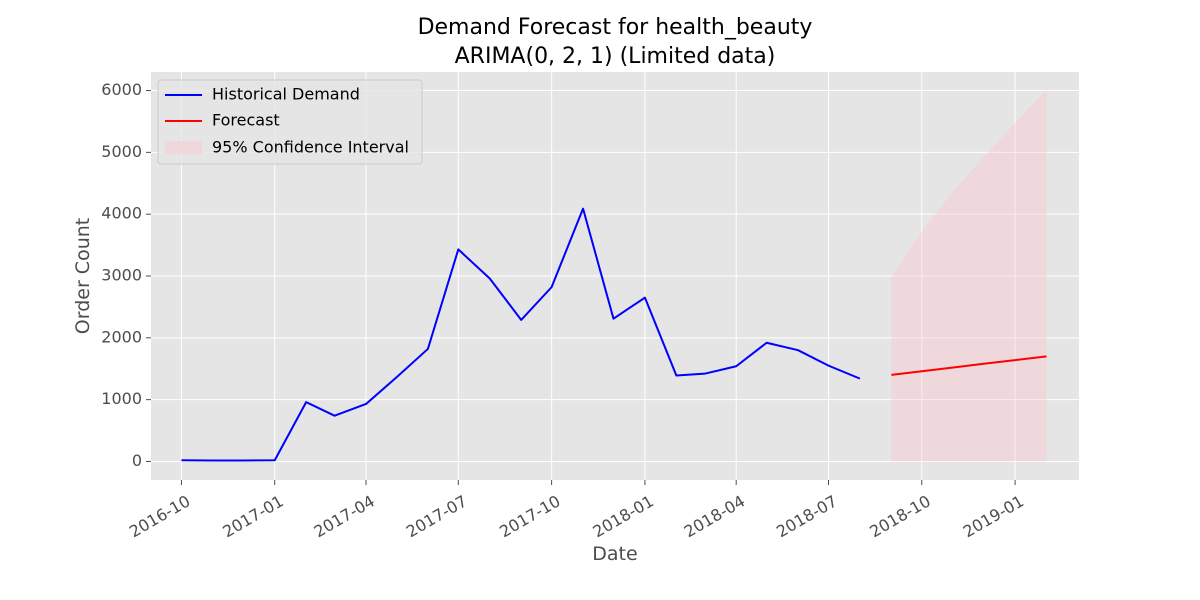 The height and width of the screenshot is (600, 1200). I want to click on y-tick-label: 3000, so click(121, 275).